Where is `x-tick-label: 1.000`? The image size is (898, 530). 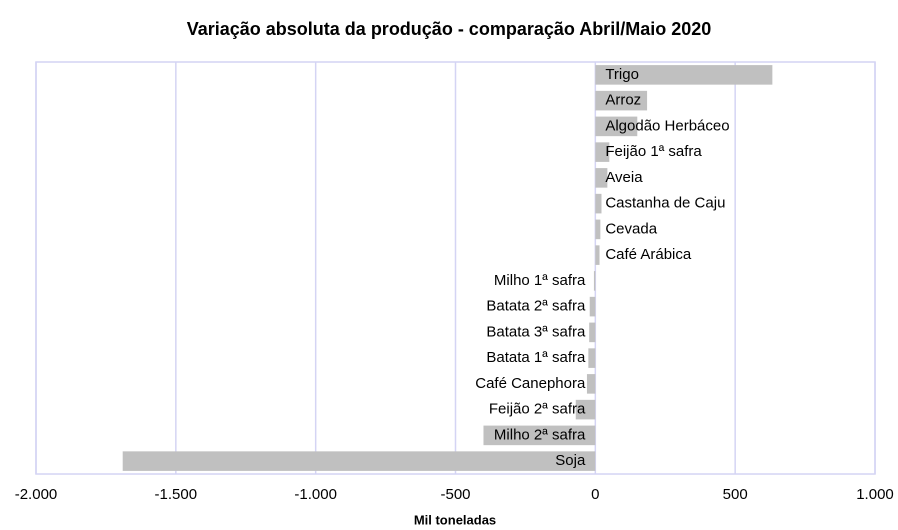 x-tick-label: 1.000 is located at coordinates (875, 494).